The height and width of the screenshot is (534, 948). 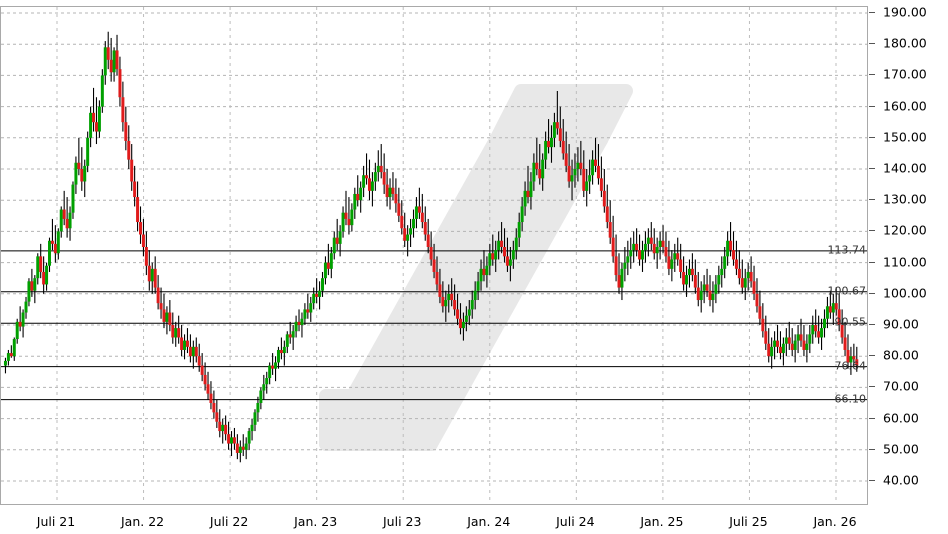 I want to click on price-tick-label: 120.00, so click(x=905, y=230).